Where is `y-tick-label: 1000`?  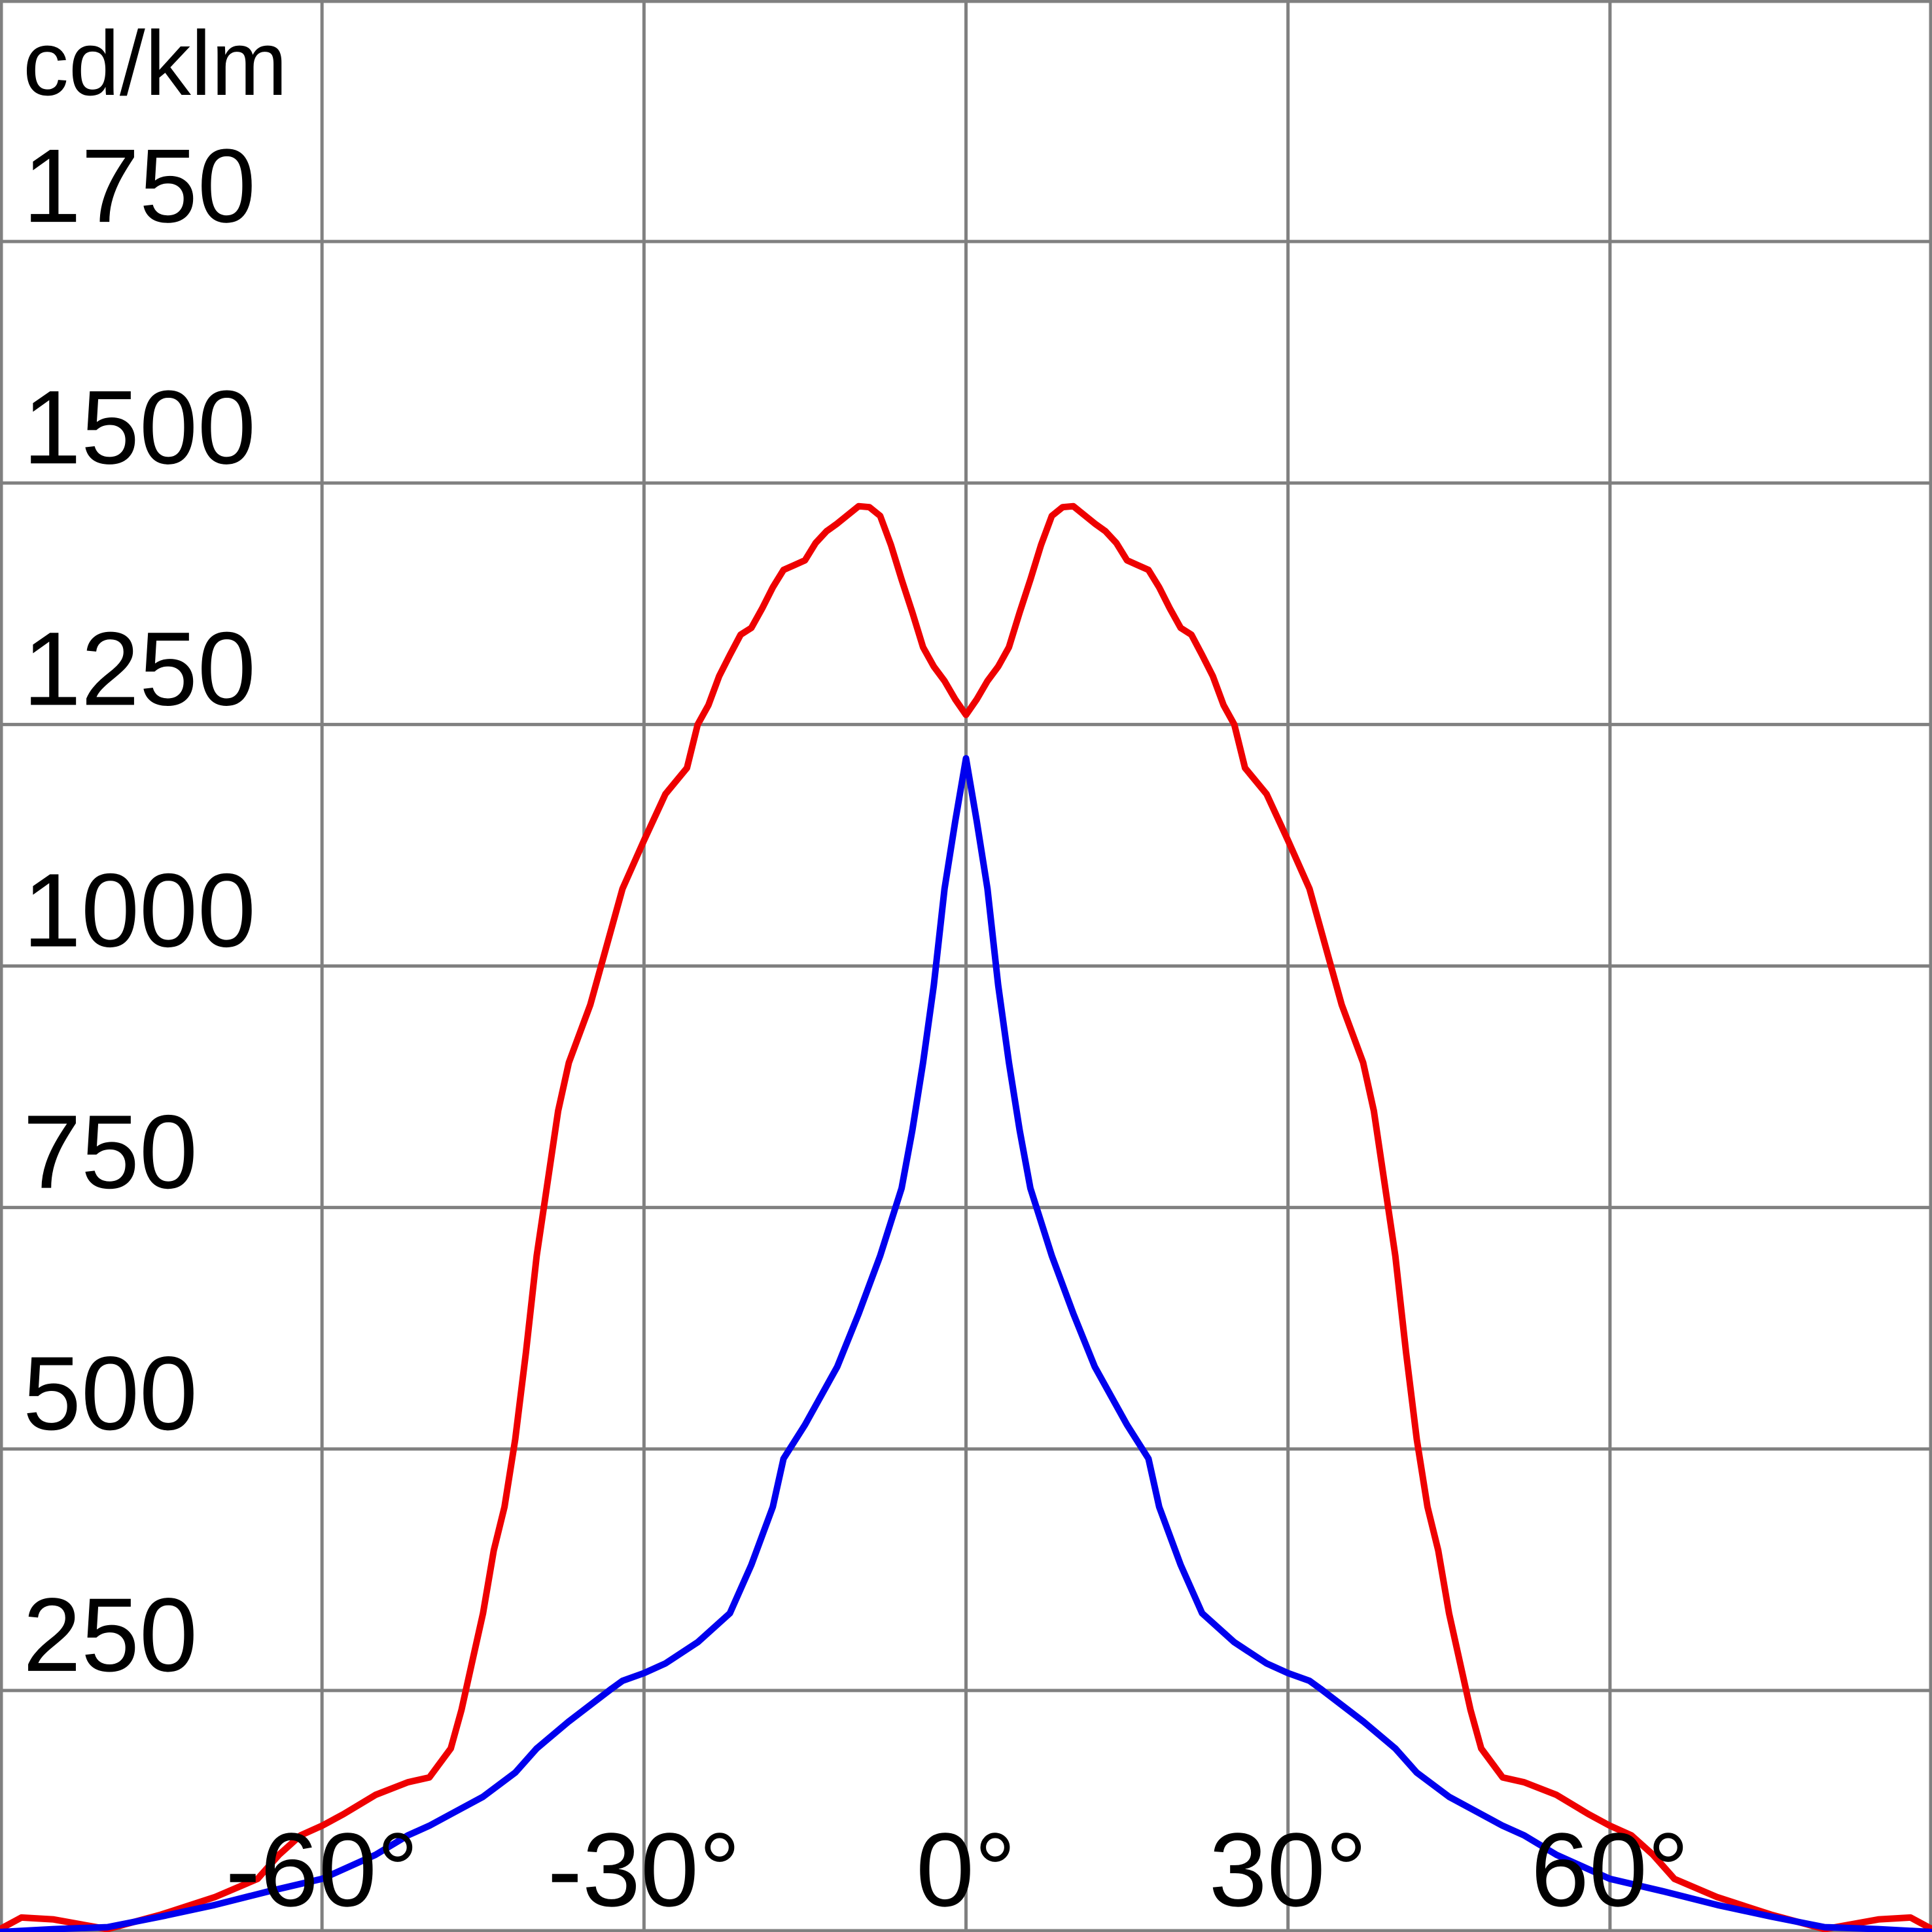
y-tick-label: 1000 is located at coordinates (139, 910).